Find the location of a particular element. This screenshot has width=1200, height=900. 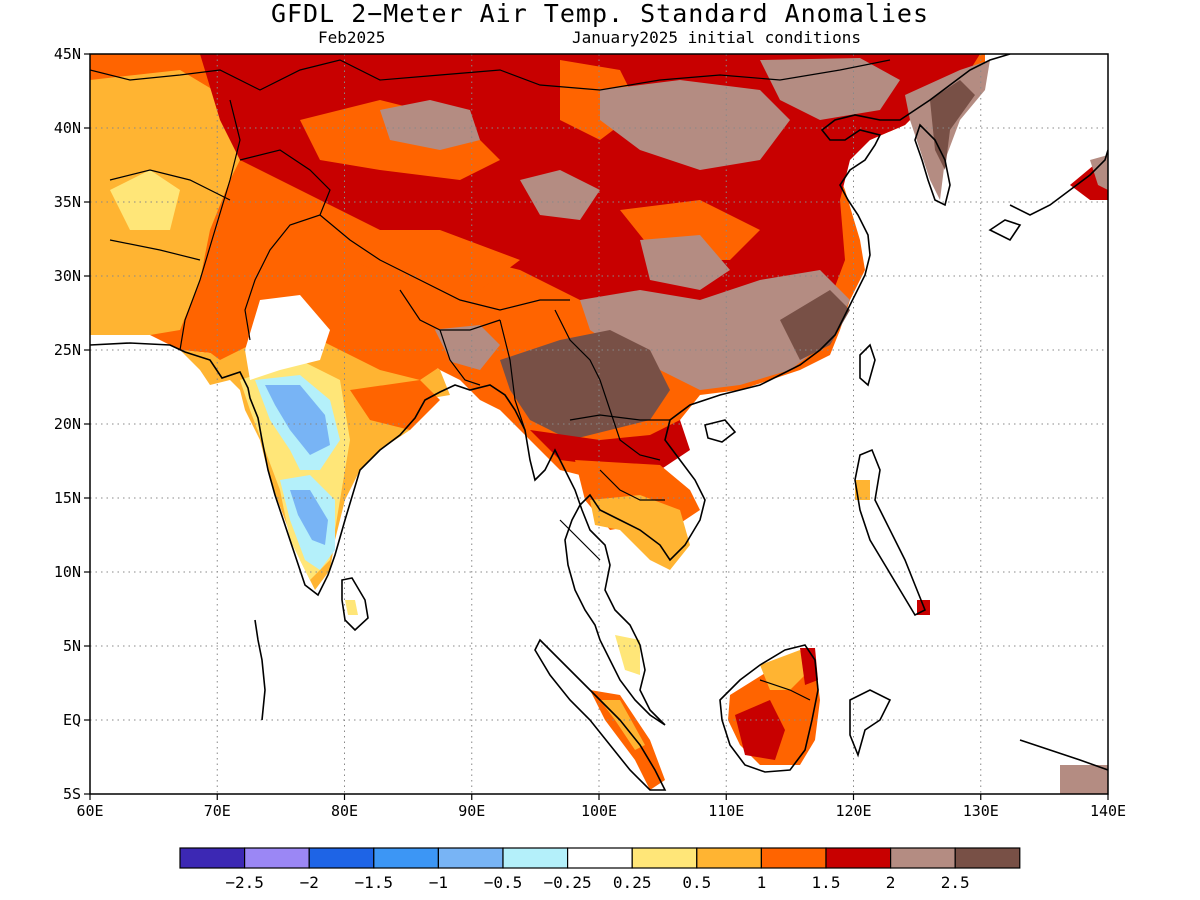

y-tick-label: 25N is located at coordinates (67, 350).